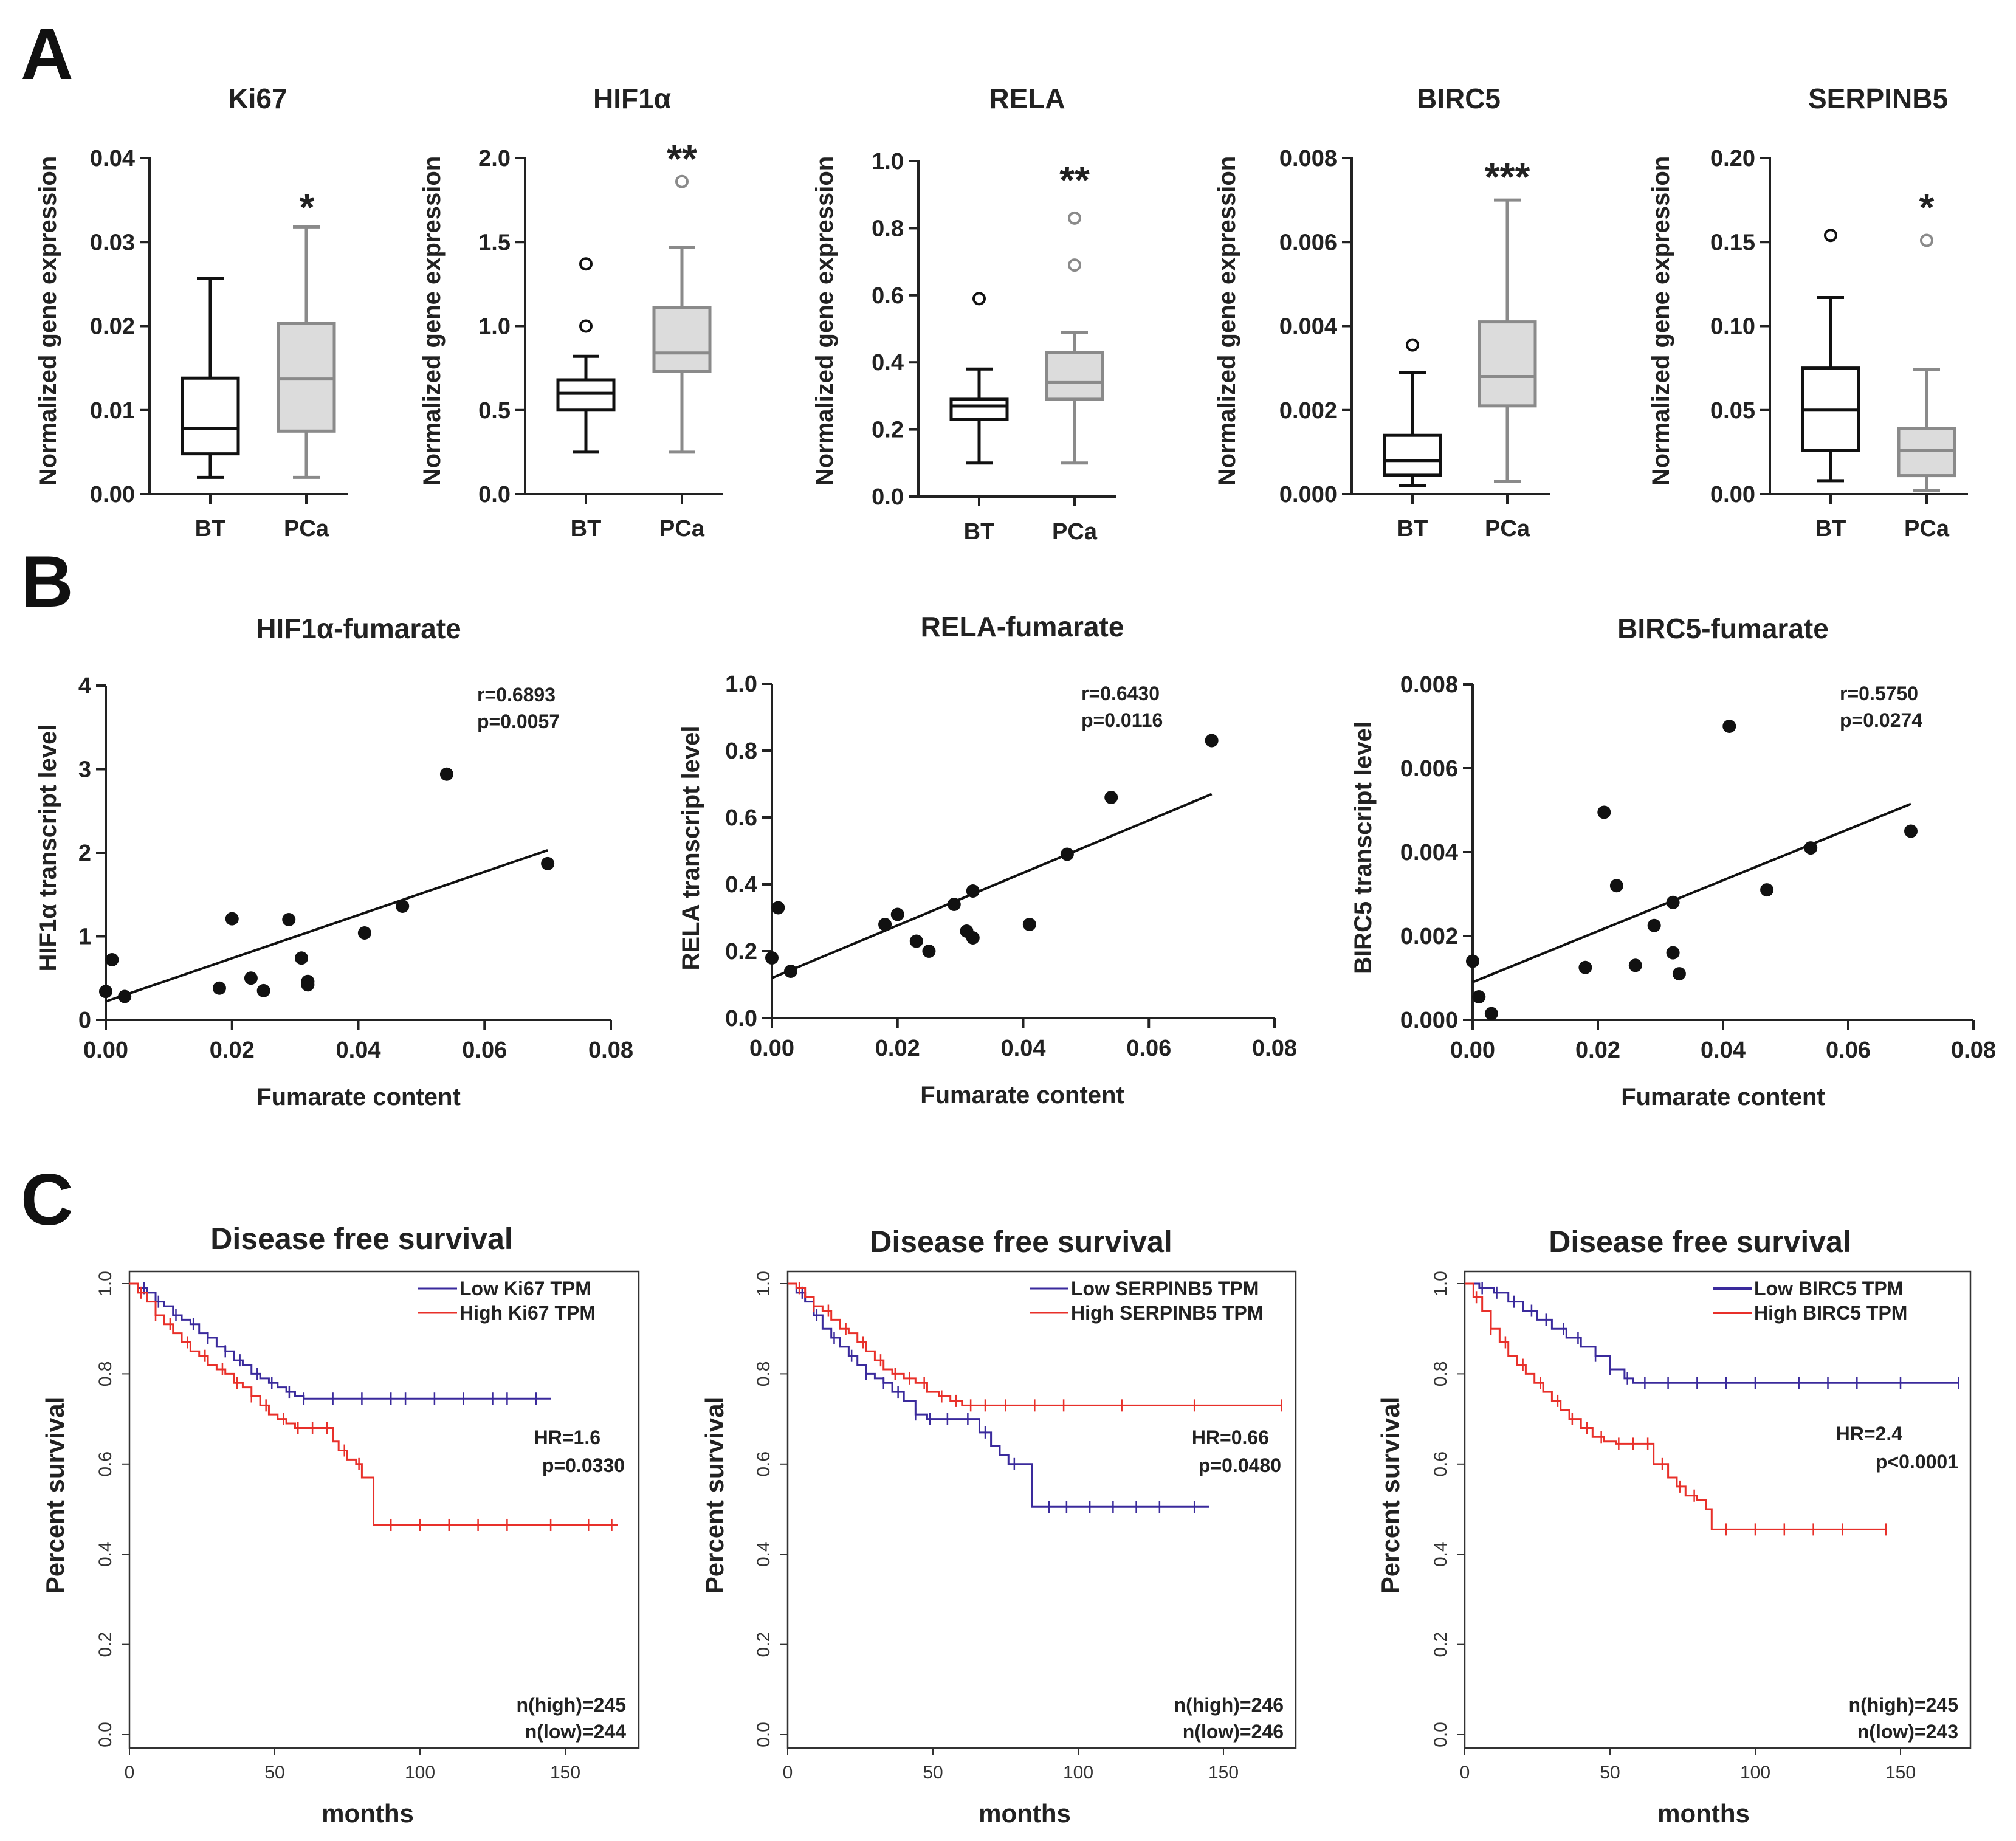 This screenshot has width=2016, height=1841. What do you see at coordinates (358, 628) in the screenshot?
I see `chart-title: HIF1α-fumarate` at bounding box center [358, 628].